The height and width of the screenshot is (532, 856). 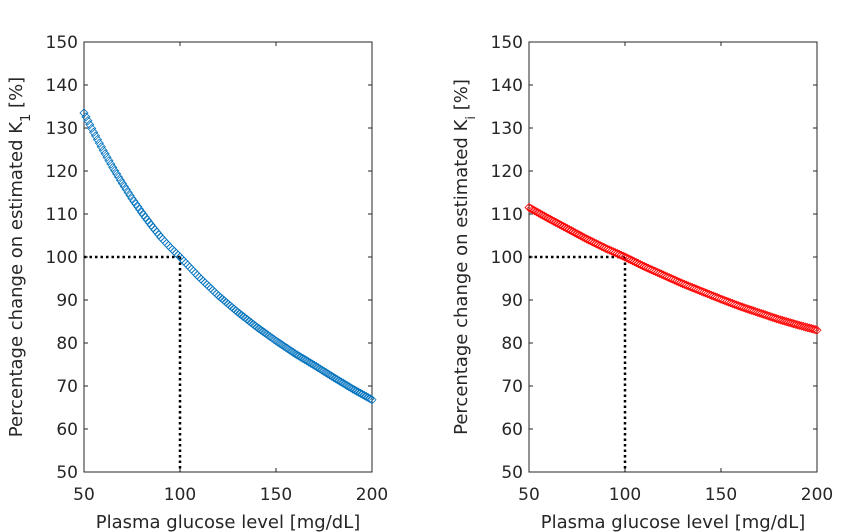 What do you see at coordinates (62, 86) in the screenshot?
I see `y-tick-label: 140` at bounding box center [62, 86].